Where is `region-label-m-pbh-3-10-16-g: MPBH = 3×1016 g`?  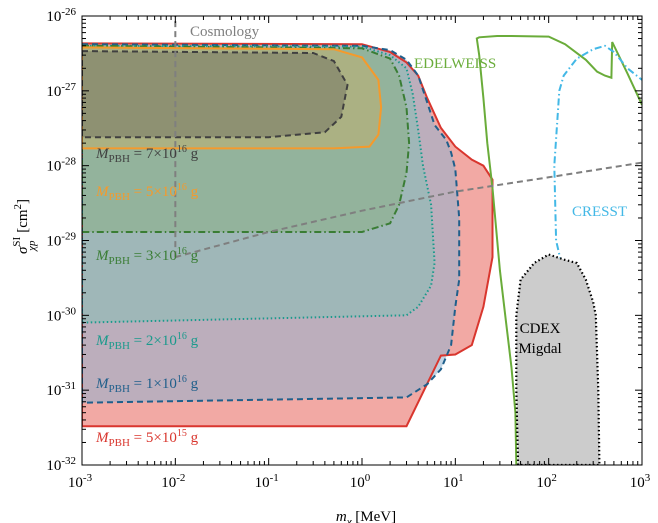 region-label-m-pbh-3-10-16-g: MPBH = 3×1016 g is located at coordinates (147, 256).